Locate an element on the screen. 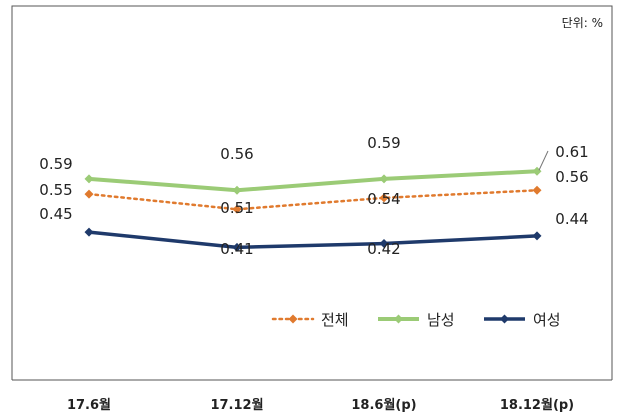 The width and height of the screenshot is (617, 419). leader-line is located at coordinates (543, 160).